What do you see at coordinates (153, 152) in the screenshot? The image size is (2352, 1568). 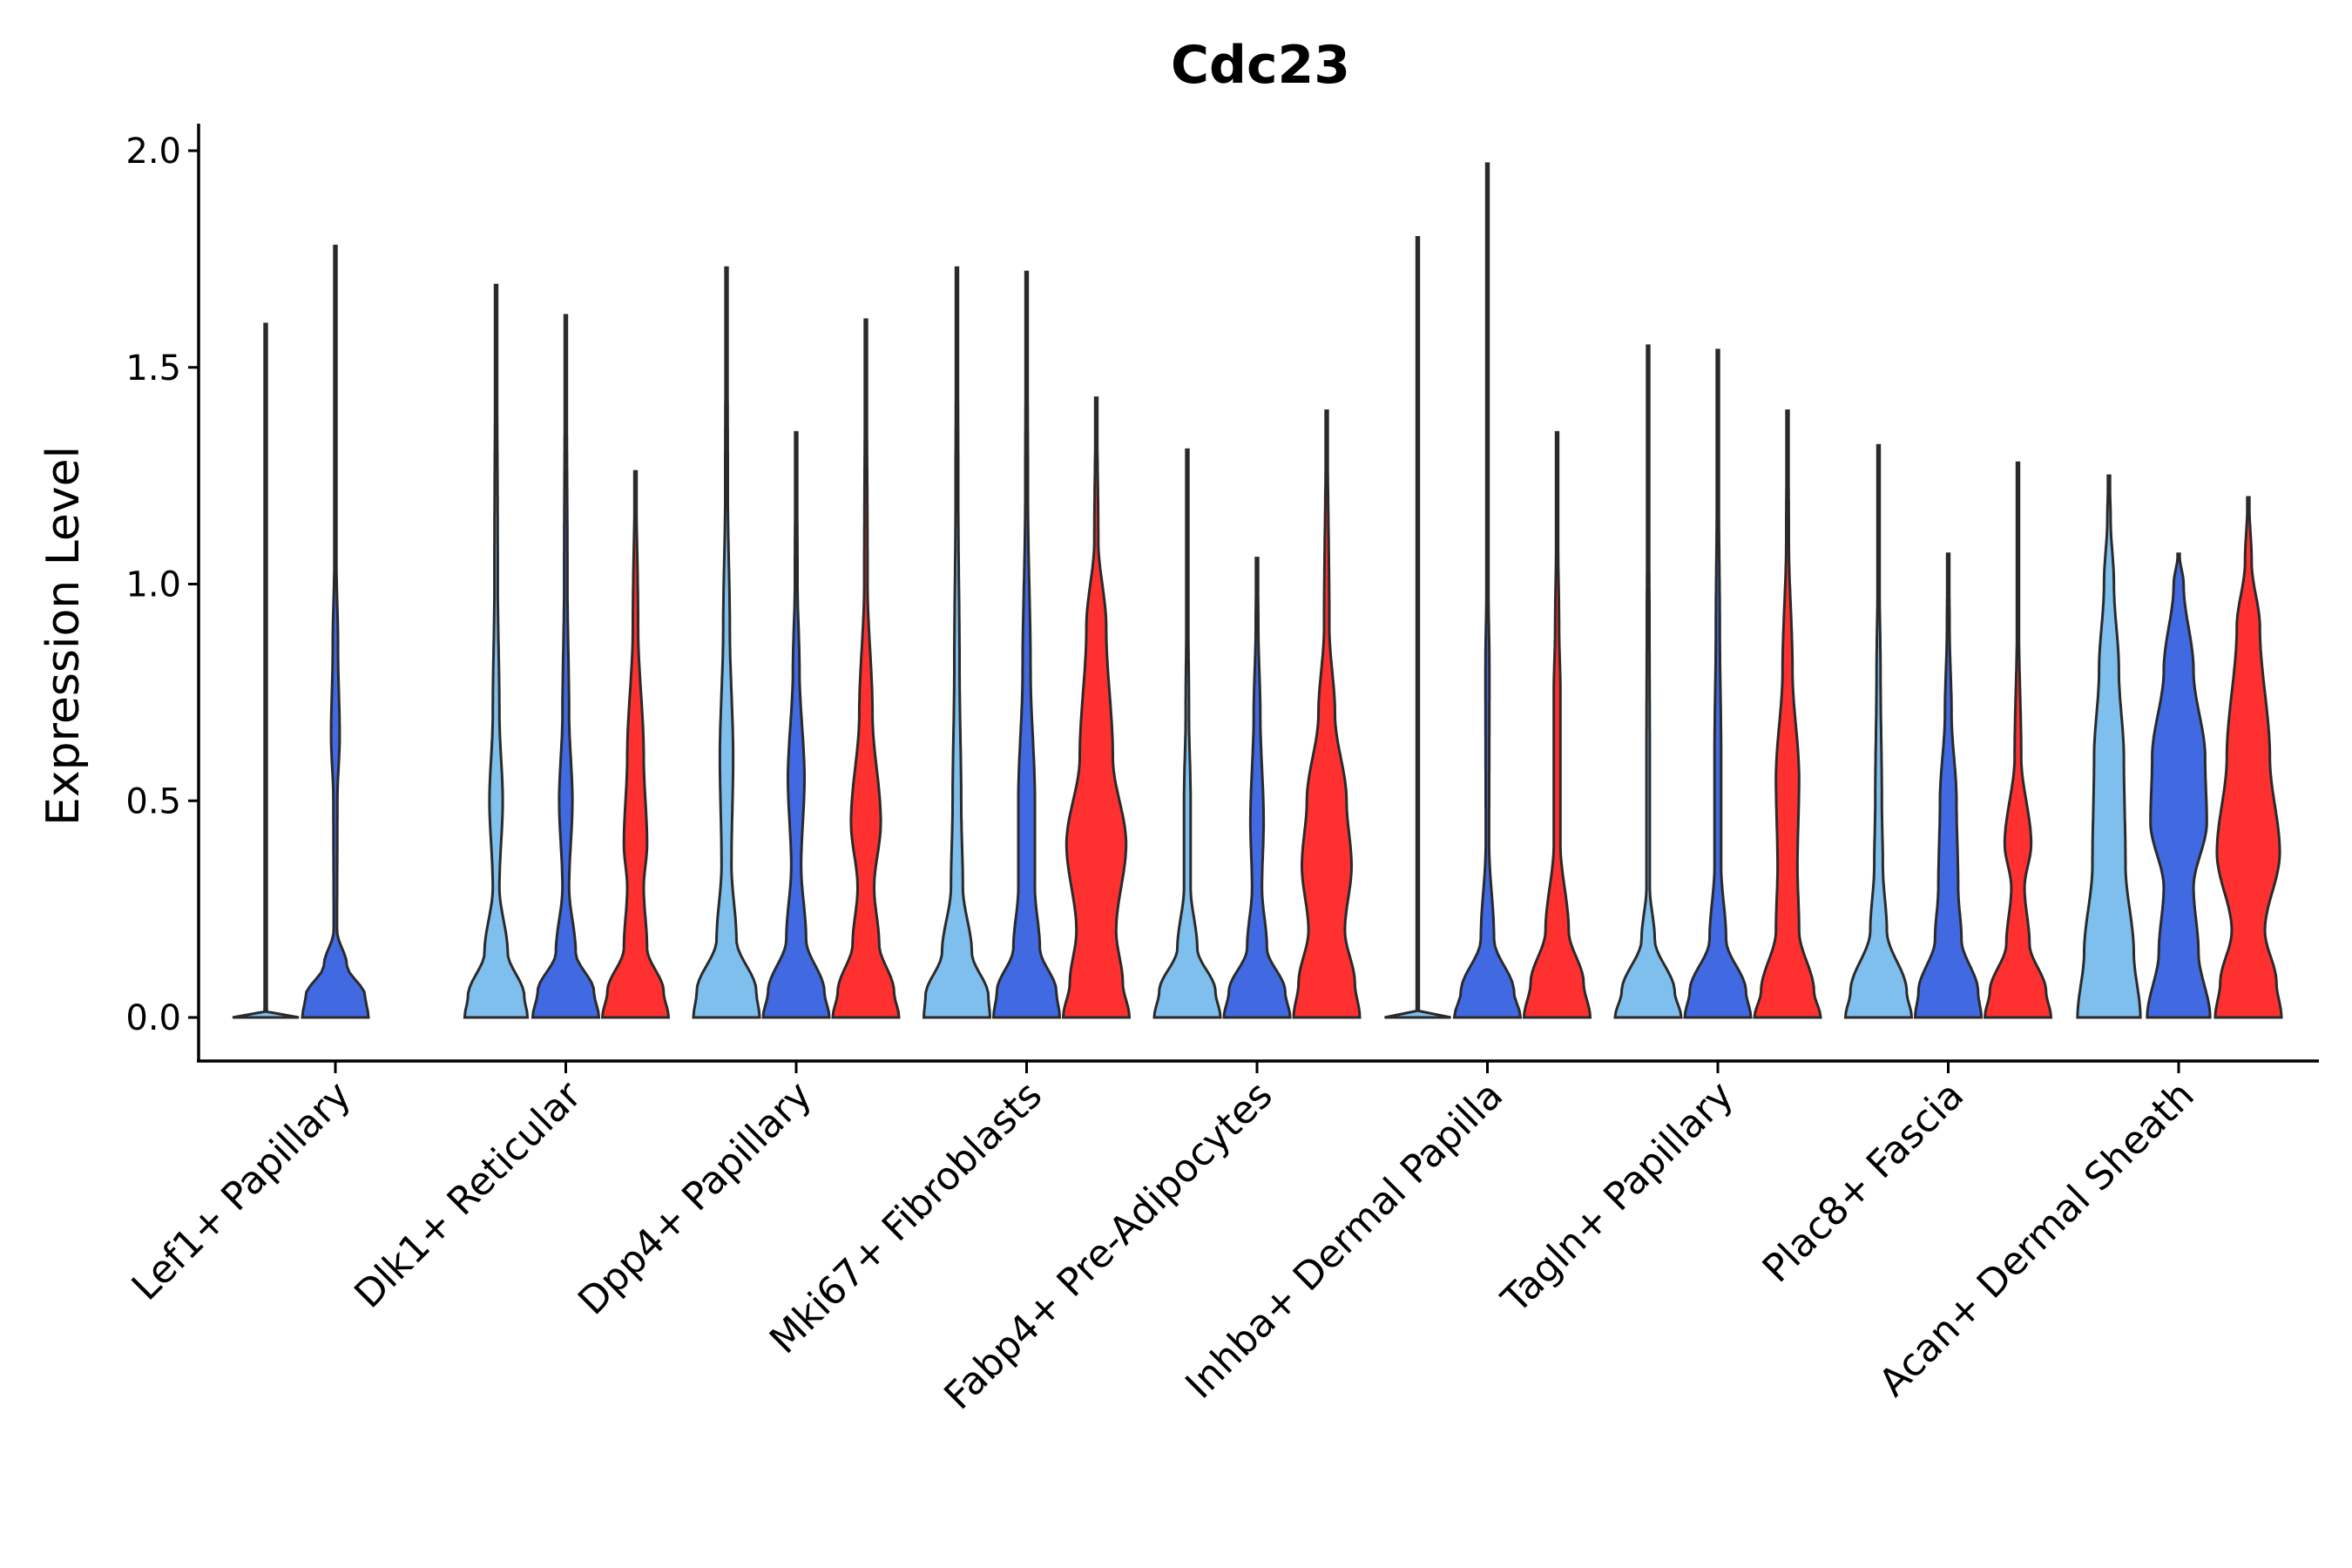 I see `y-tick-label: 2.0` at bounding box center [153, 152].